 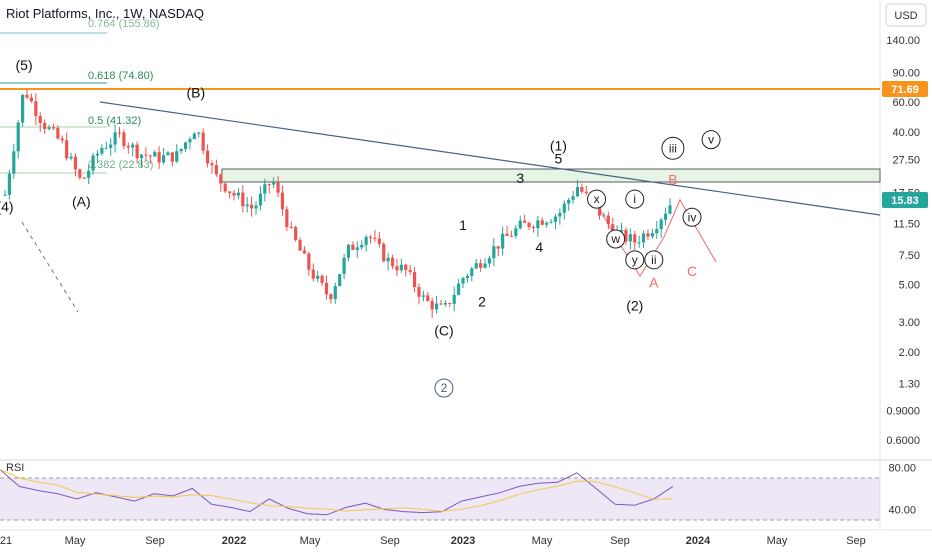 I want to click on time-axis: 21 May Sep 2022 May Sep 2023 May Sep 2024 May Sep, so click(x=466, y=538).